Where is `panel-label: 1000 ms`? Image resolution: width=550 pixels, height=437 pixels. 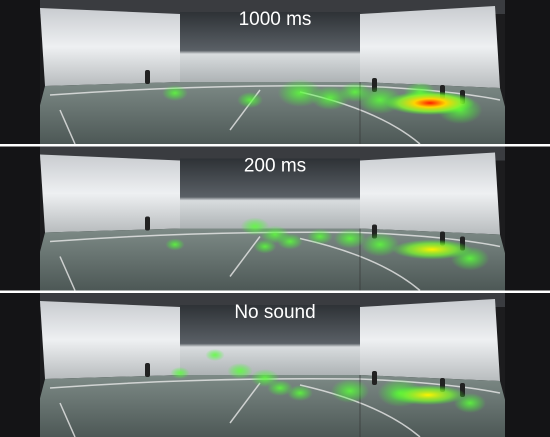 panel-label: 1000 ms is located at coordinates (275, 19).